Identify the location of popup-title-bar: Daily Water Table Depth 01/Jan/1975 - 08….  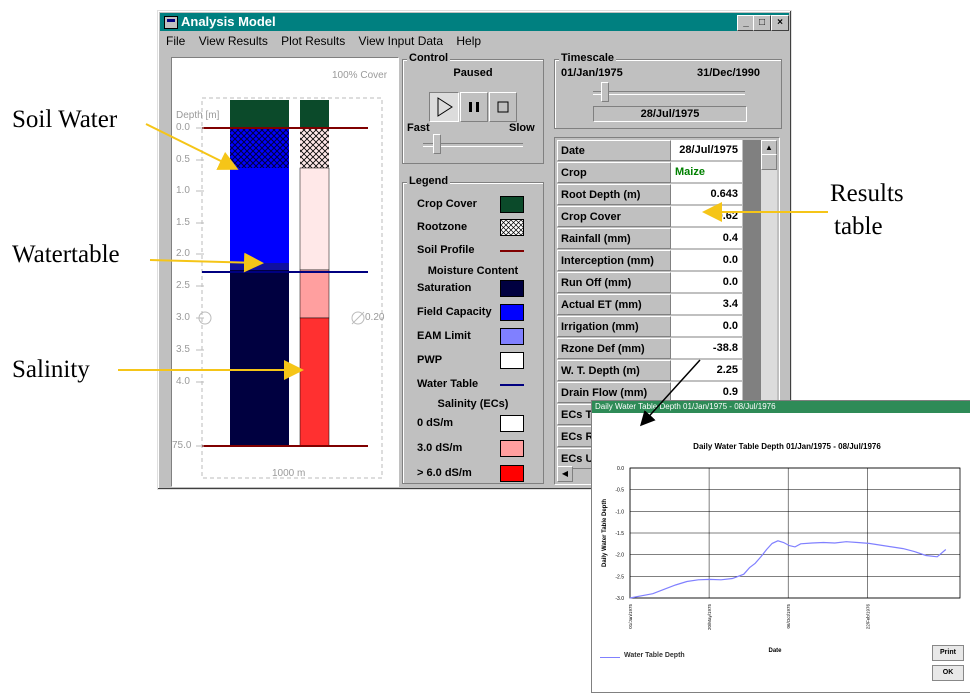
(781, 407).